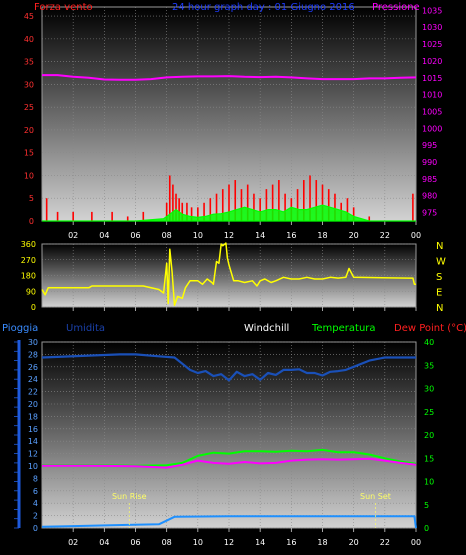 This screenshot has height=555, width=466. I want to click on windchill-line, so click(229, 463).